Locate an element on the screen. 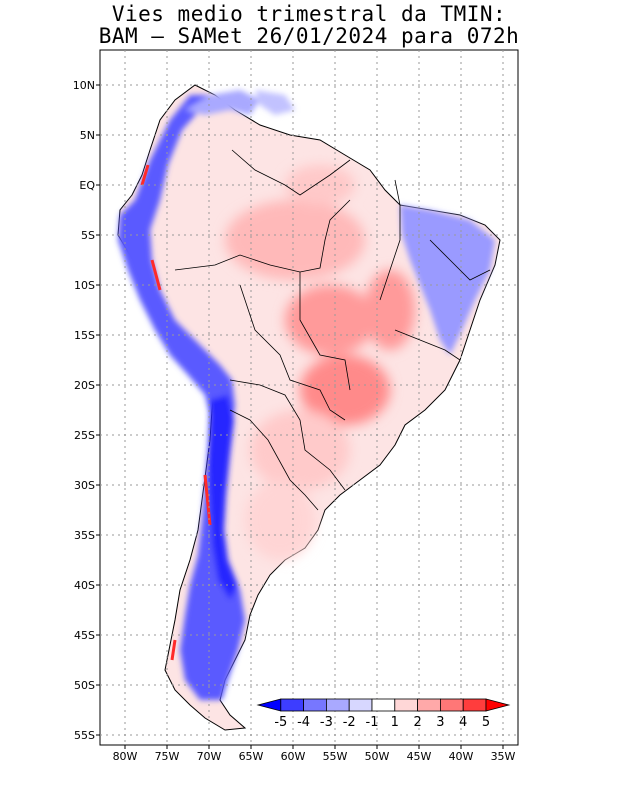  lat-tick: EQ is located at coordinates (87, 185).